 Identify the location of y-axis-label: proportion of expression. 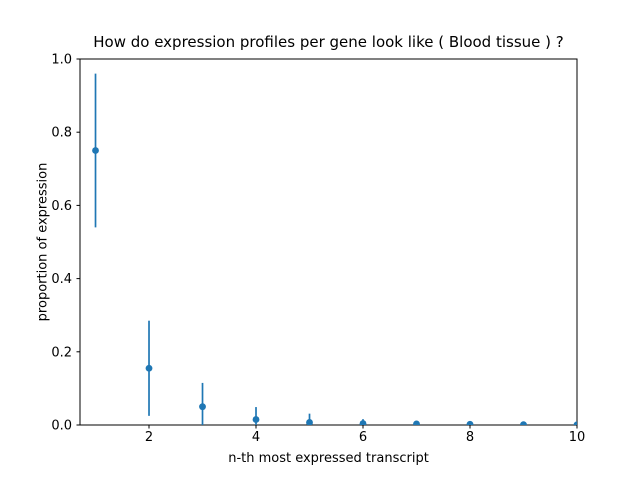
(43, 242).